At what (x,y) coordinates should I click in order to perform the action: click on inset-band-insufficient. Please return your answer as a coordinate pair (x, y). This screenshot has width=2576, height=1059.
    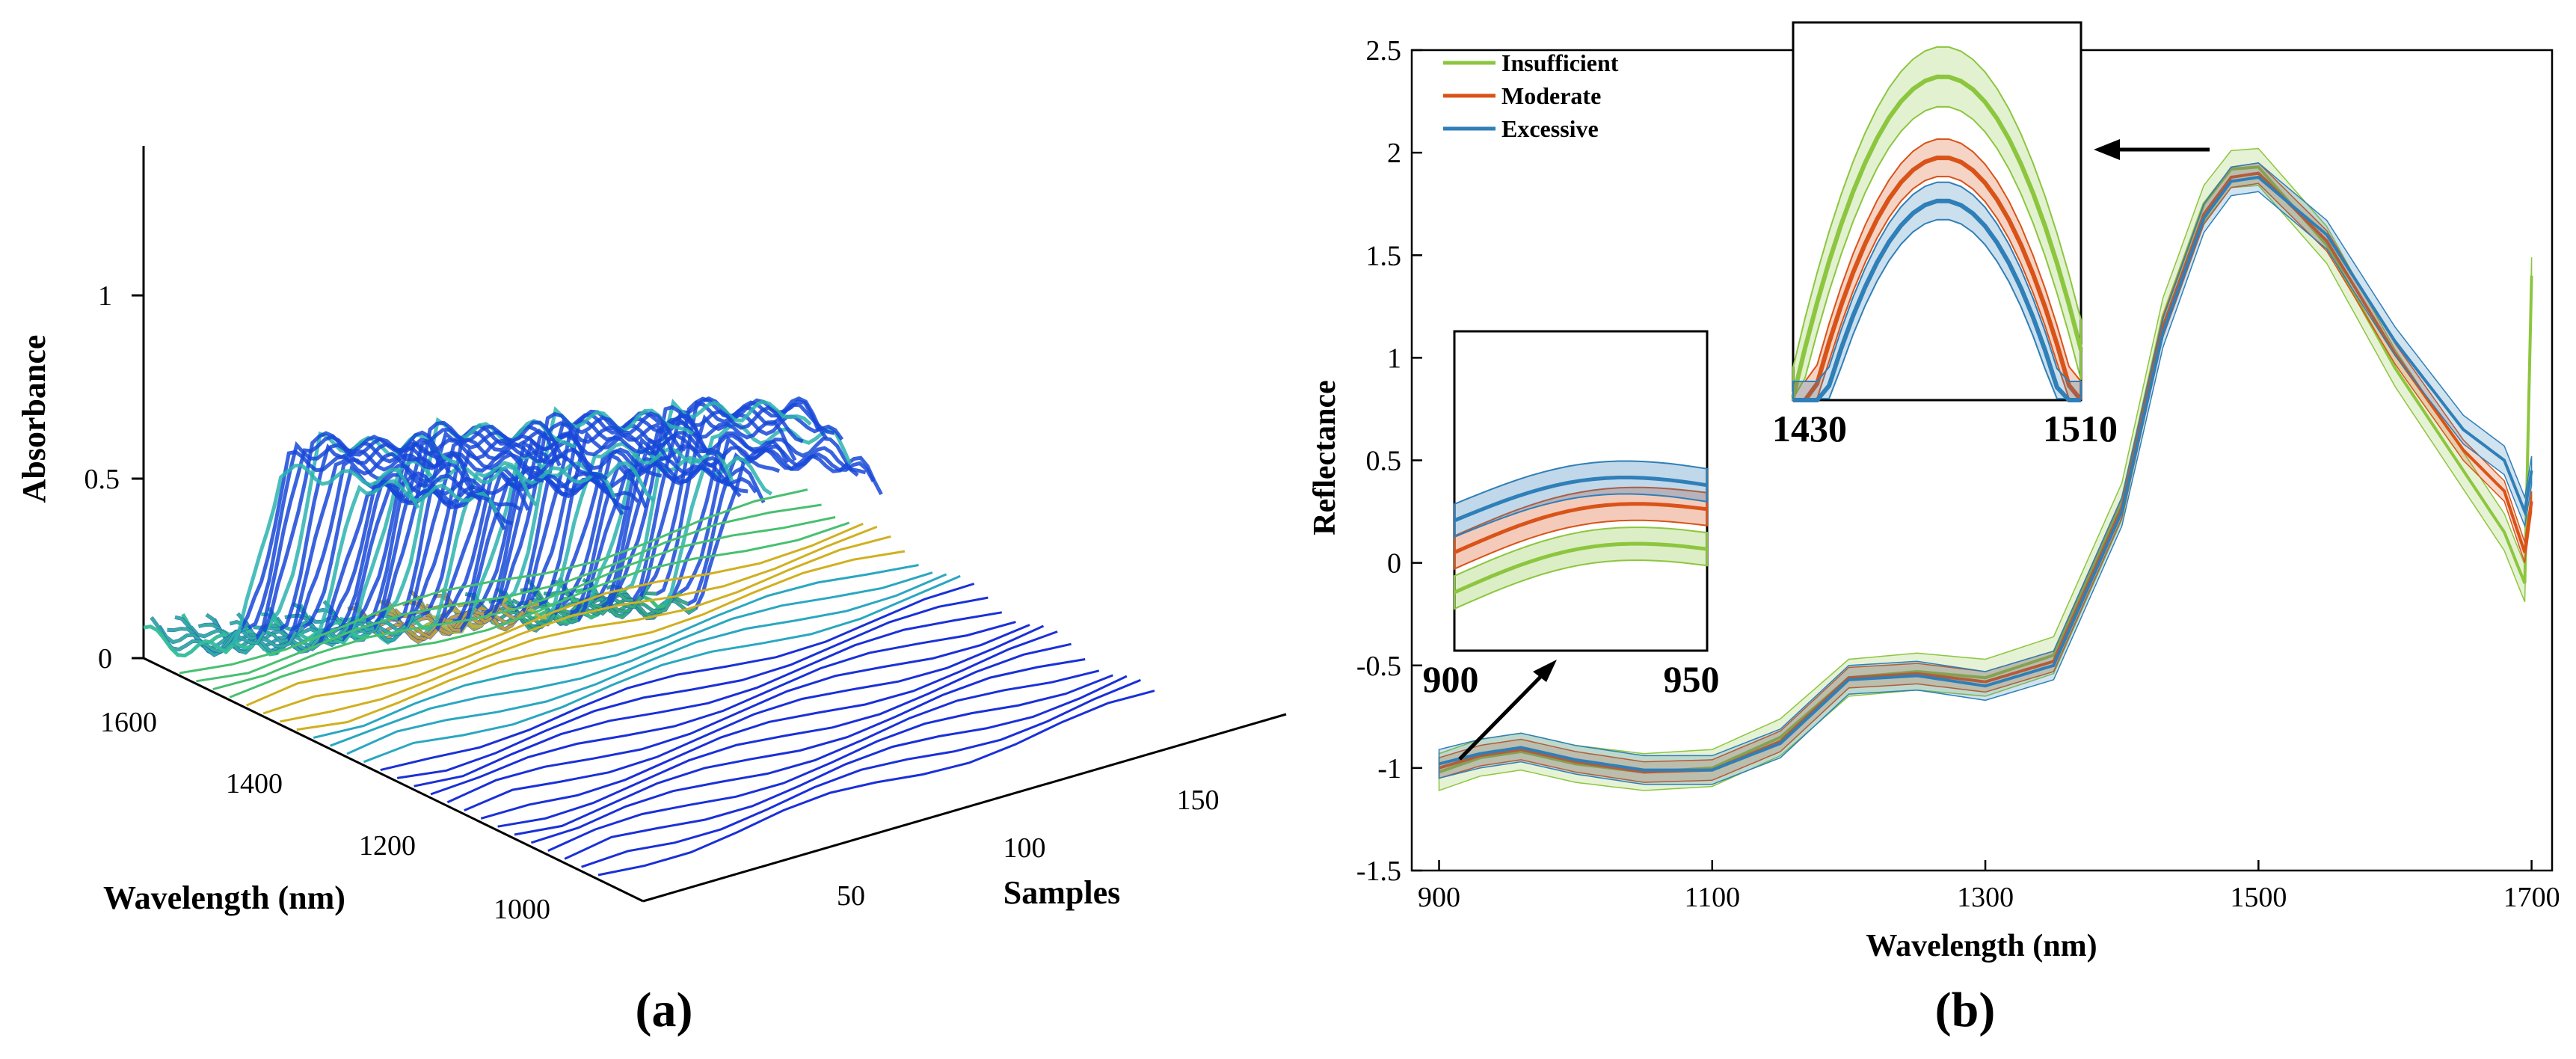
    Looking at the image, I should click on (1581, 568).